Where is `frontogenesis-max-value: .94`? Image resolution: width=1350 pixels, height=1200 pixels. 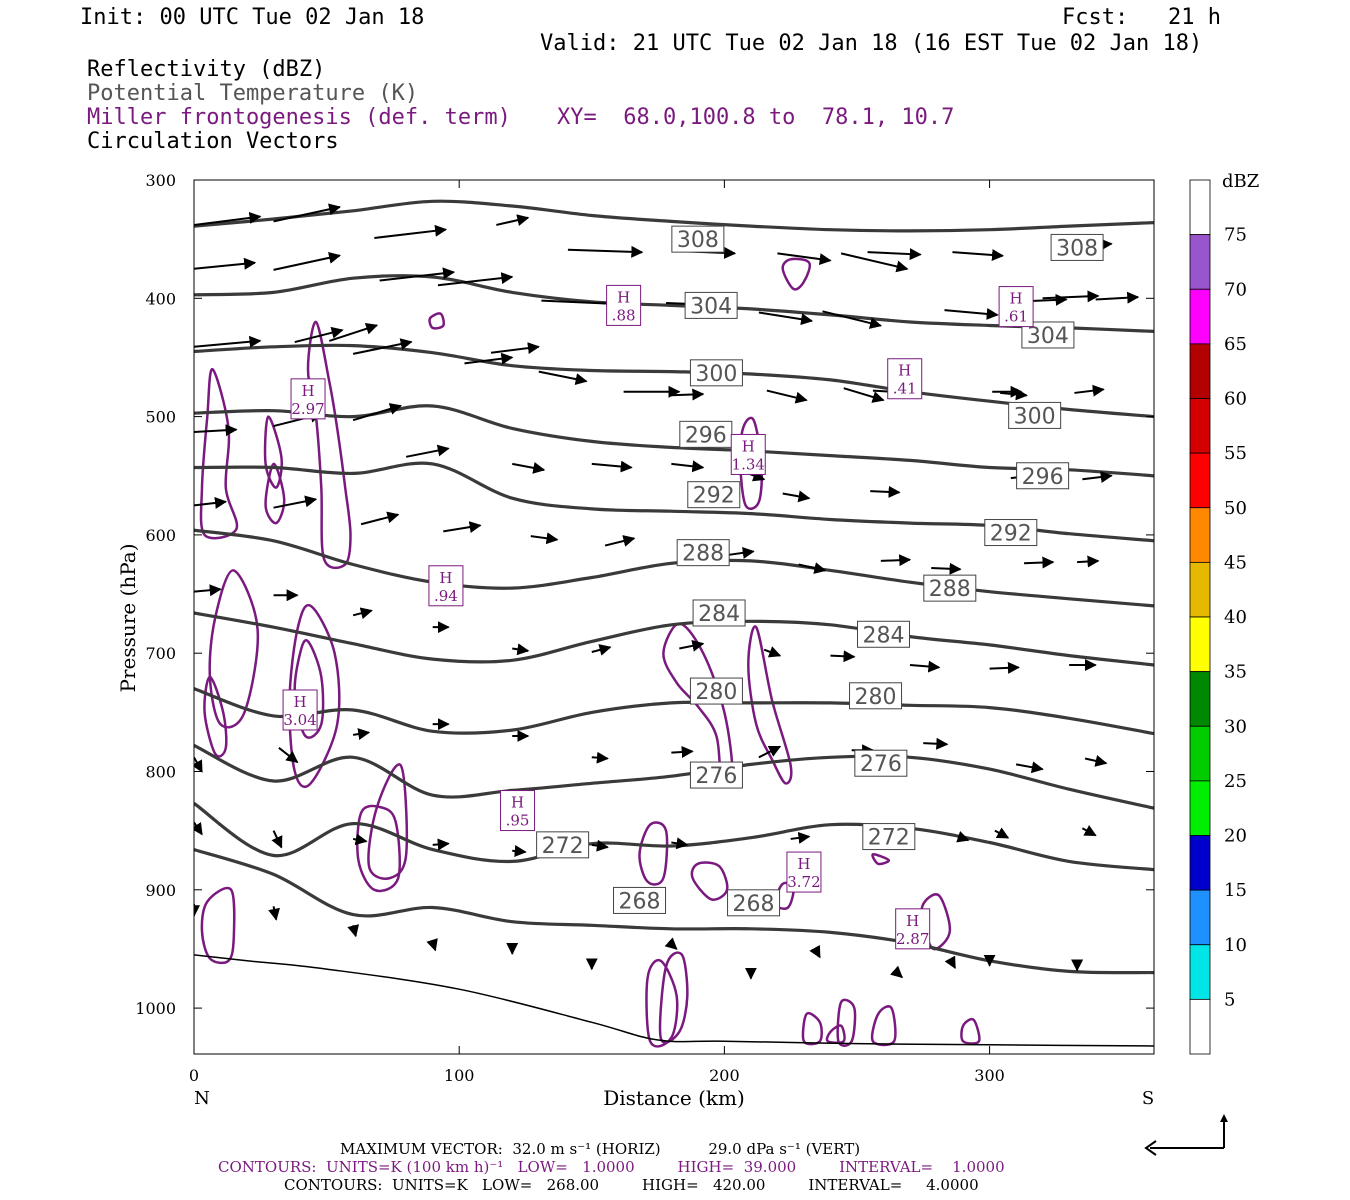 frontogenesis-max-value: .94 is located at coordinates (446, 596).